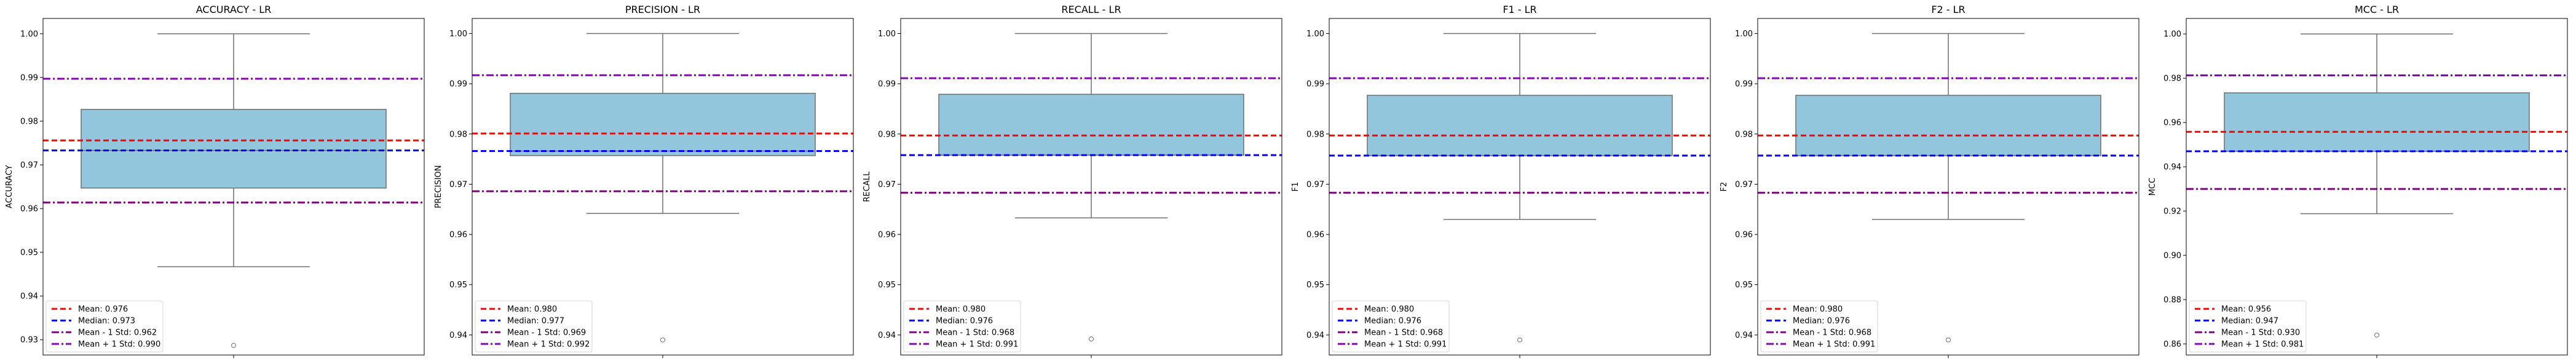  Describe the element at coordinates (2377, 9) in the screenshot. I see `chart-title: MCC - LR` at that location.